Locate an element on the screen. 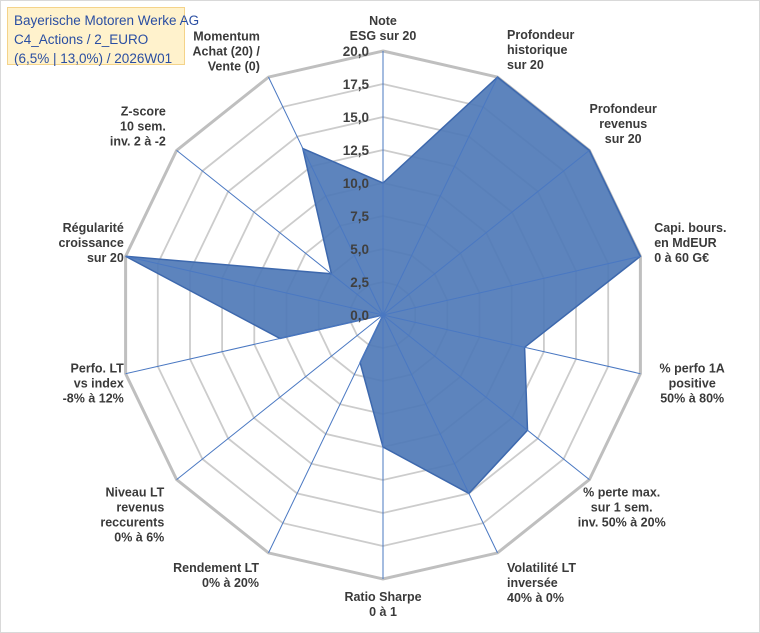 This screenshot has width=760, height=633. axis-label-line: inv. 50% à 20% is located at coordinates (622, 523).